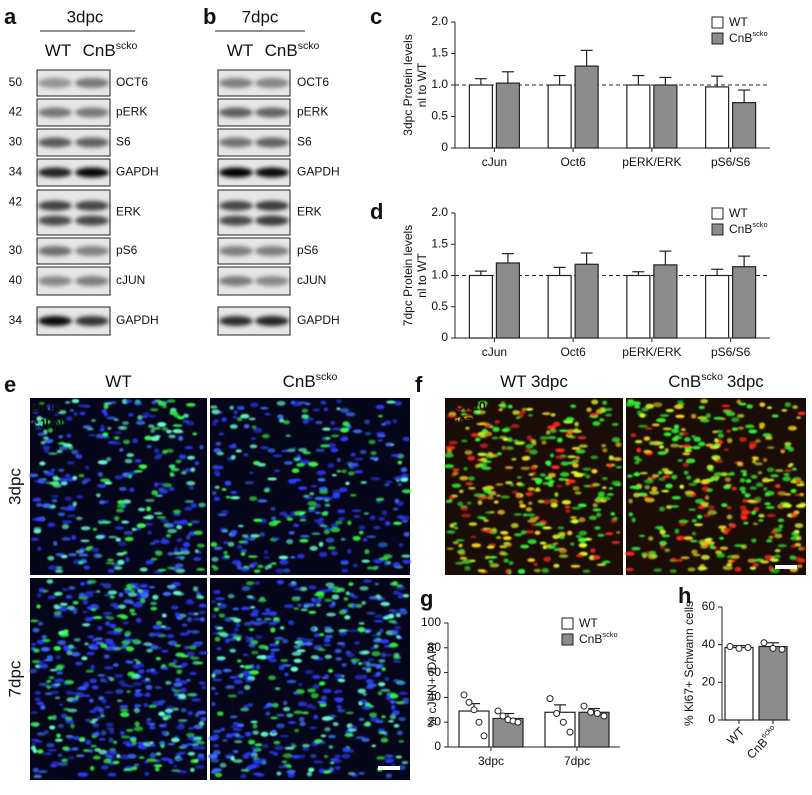 This screenshot has height=795, width=812. Describe the element at coordinates (389, 768) in the screenshot. I see `scale-bar` at that location.